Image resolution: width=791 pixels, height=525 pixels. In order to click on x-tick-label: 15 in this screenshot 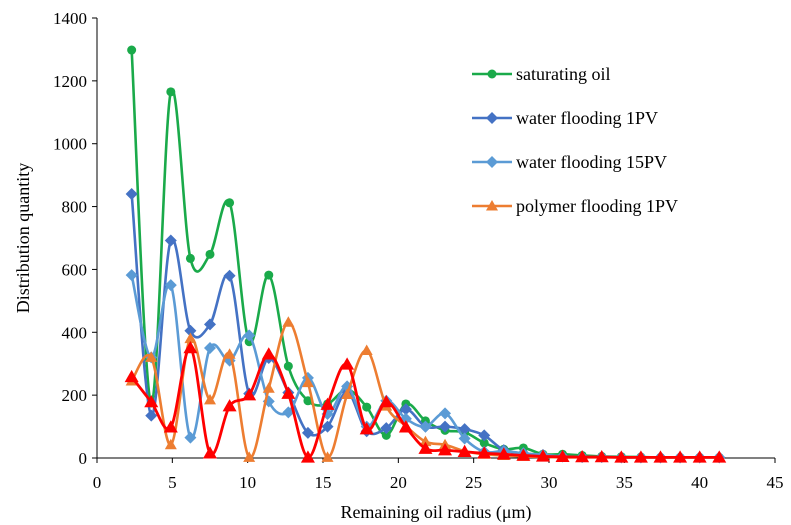, I will do `click(323, 482)`.